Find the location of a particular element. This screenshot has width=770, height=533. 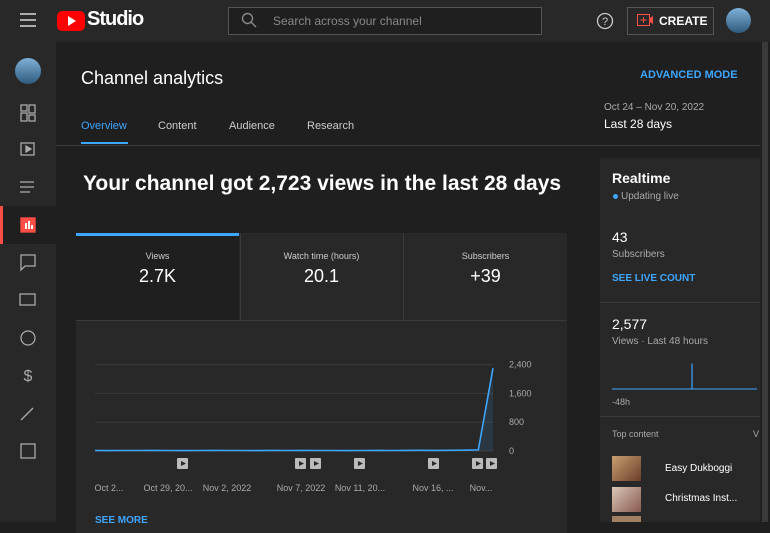

logo-text: Studio is located at coordinates (115, 19).